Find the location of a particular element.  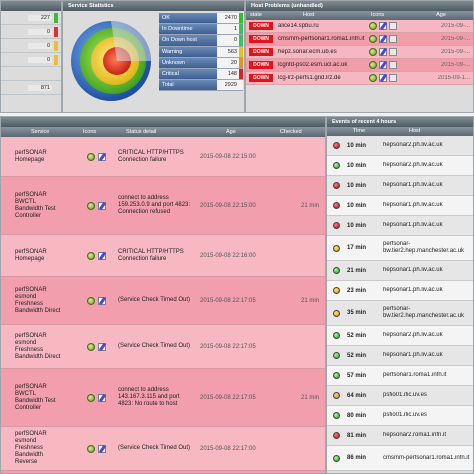

service-stat-row: Total 2929 is located at coordinates (201, 86).